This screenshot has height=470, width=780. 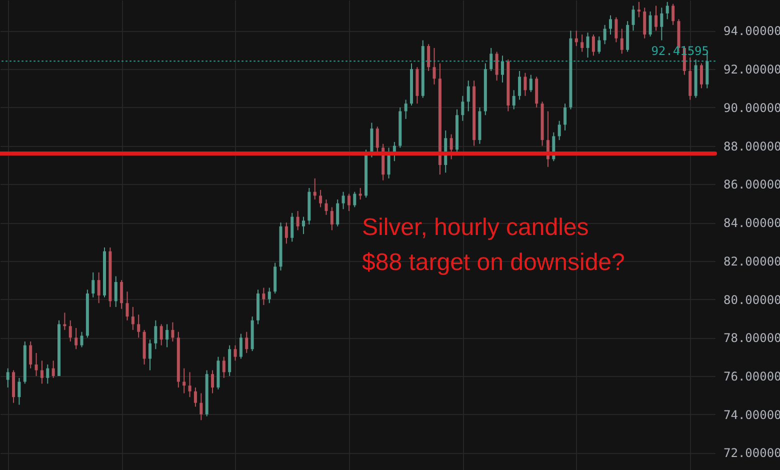 What do you see at coordinates (475, 228) in the screenshot?
I see `annotation: Silver, hourly candles` at bounding box center [475, 228].